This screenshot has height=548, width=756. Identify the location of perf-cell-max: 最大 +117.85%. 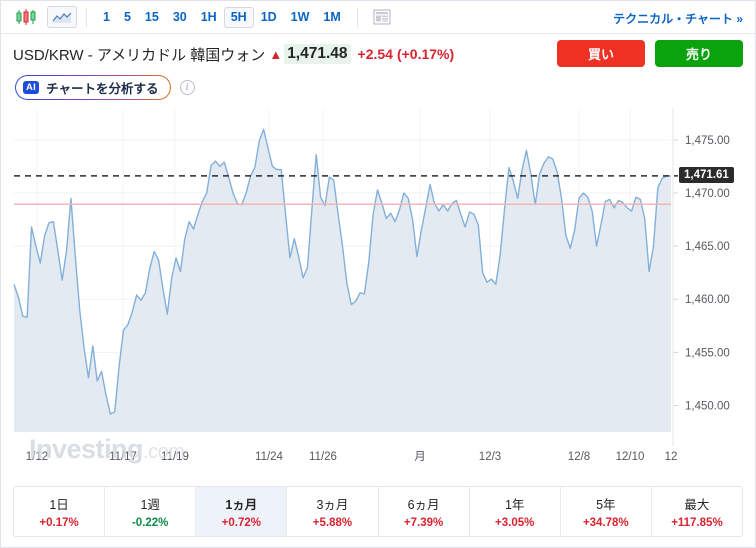
(697, 511).